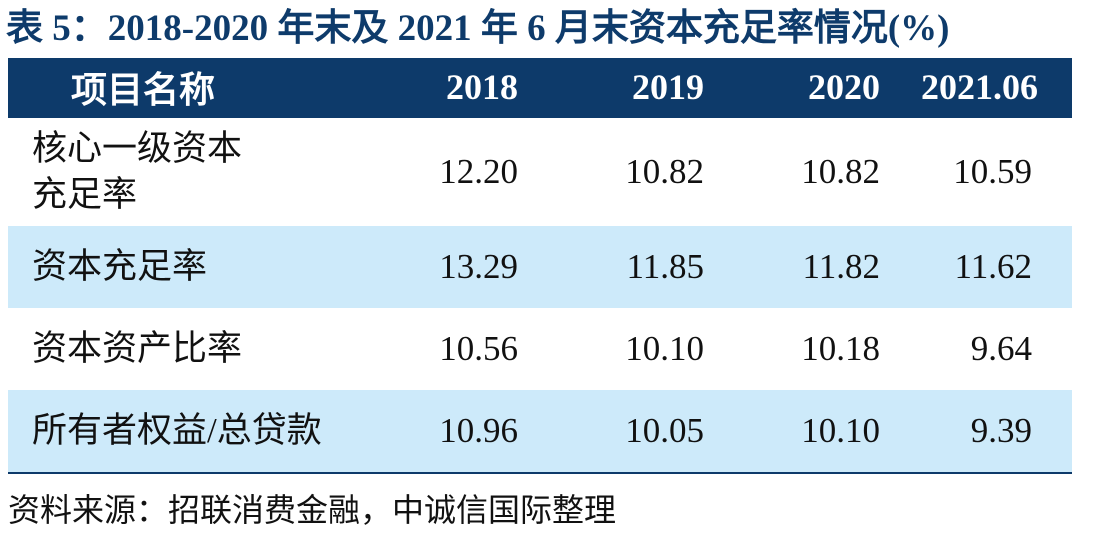 The width and height of the screenshot is (1108, 546). Describe the element at coordinates (478, 348) in the screenshot. I see `cell-value: 10.56` at that location.